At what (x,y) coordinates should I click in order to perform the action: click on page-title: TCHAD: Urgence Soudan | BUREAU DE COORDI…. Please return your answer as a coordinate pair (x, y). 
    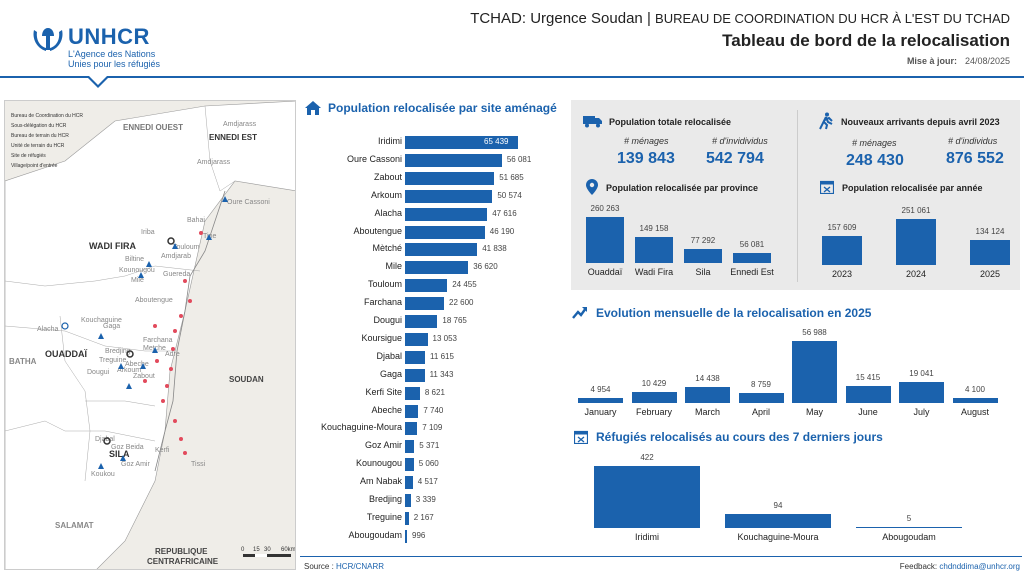
    Looking at the image, I should click on (740, 18).